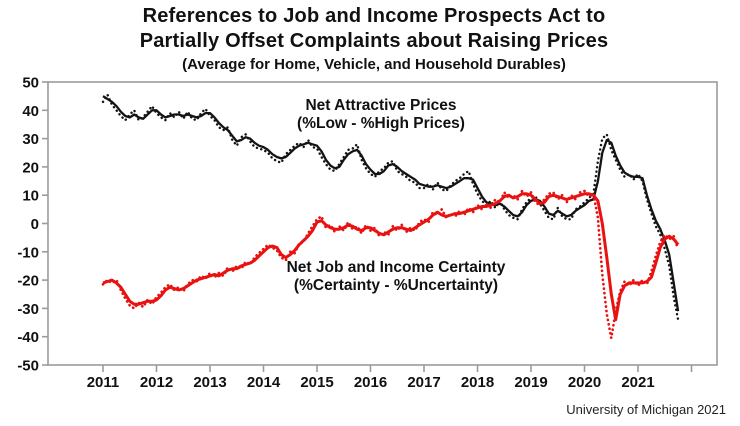  What do you see at coordinates (103, 382) in the screenshot?
I see `x-tick-label: 2011` at bounding box center [103, 382].